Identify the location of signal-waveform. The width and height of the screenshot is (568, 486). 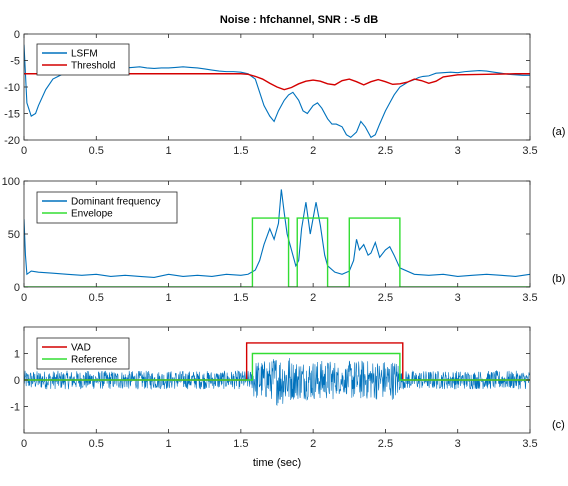
(277, 382).